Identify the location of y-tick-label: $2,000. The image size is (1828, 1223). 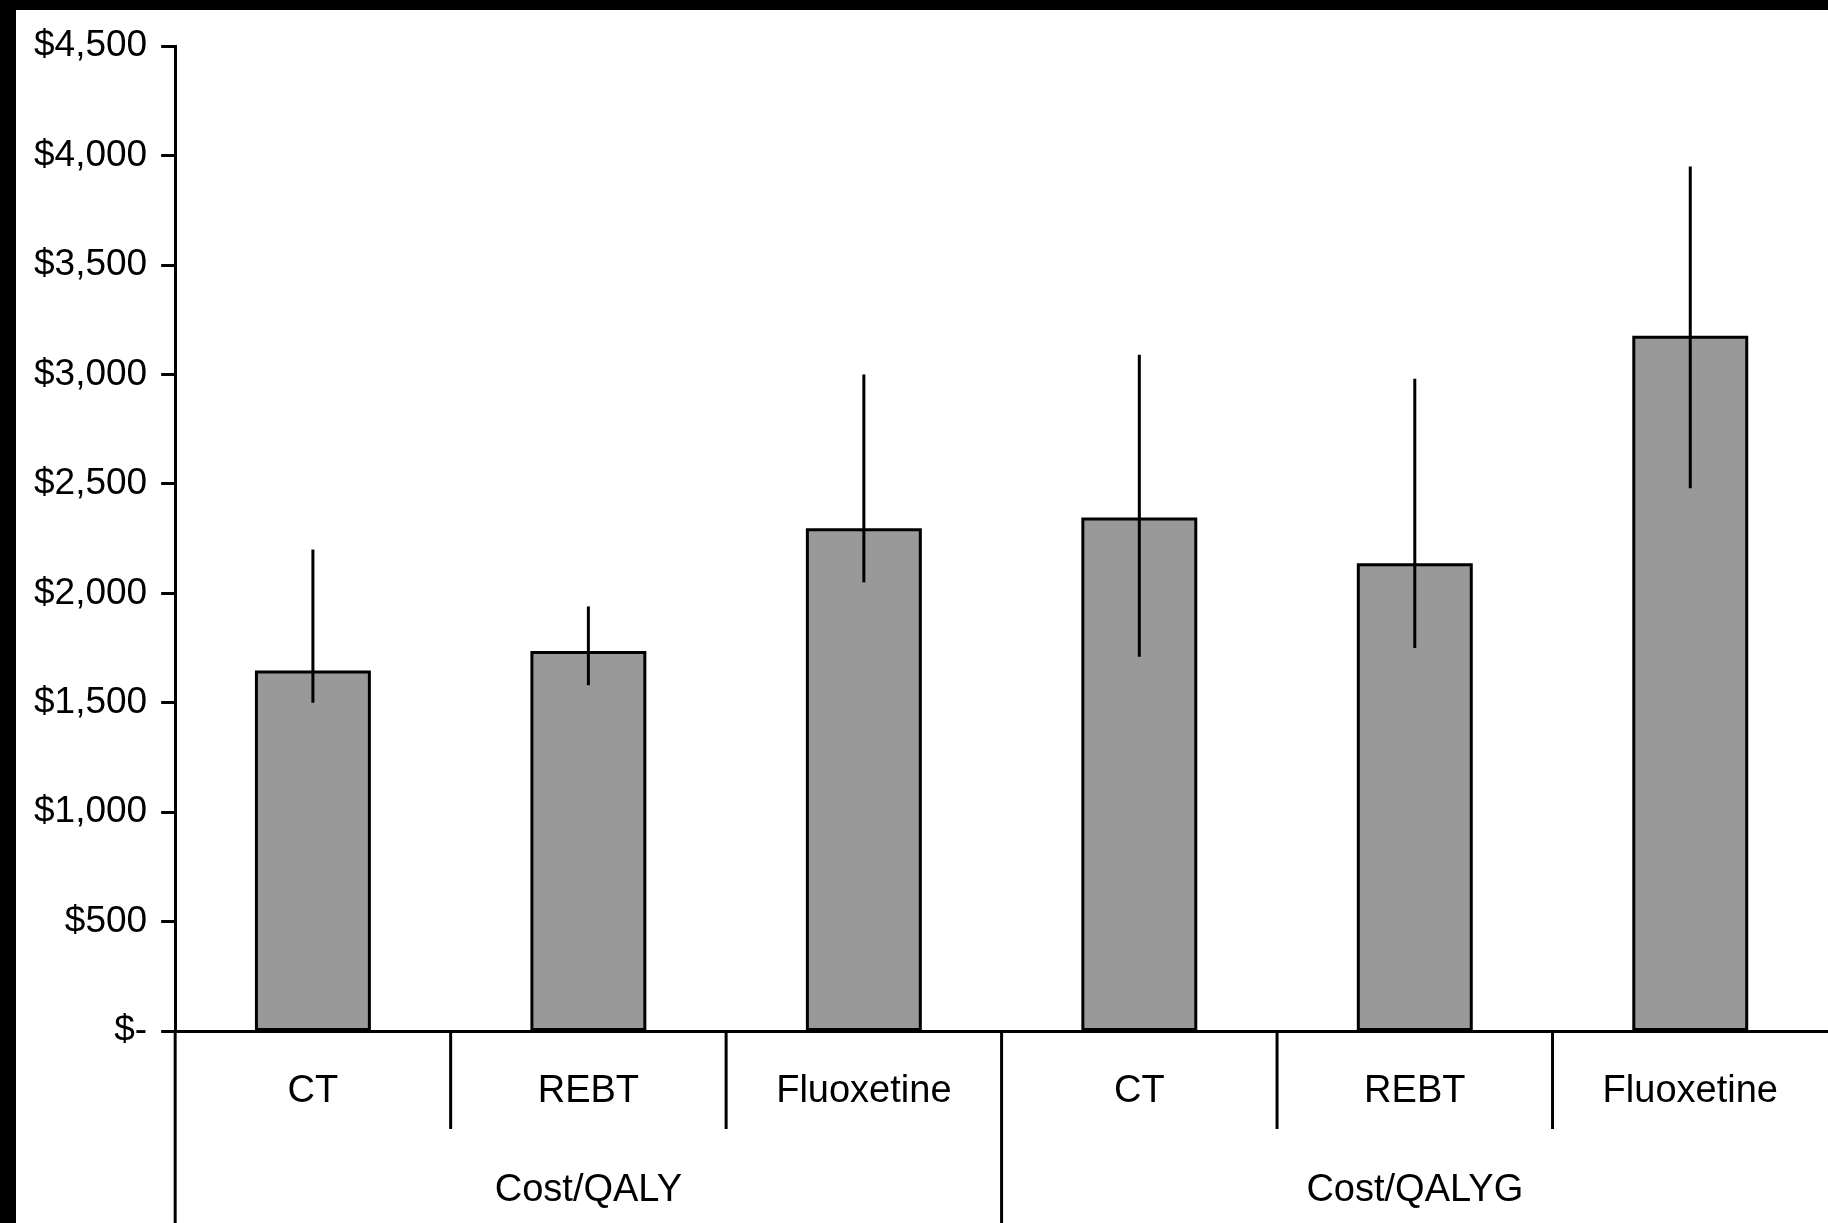
(91, 591).